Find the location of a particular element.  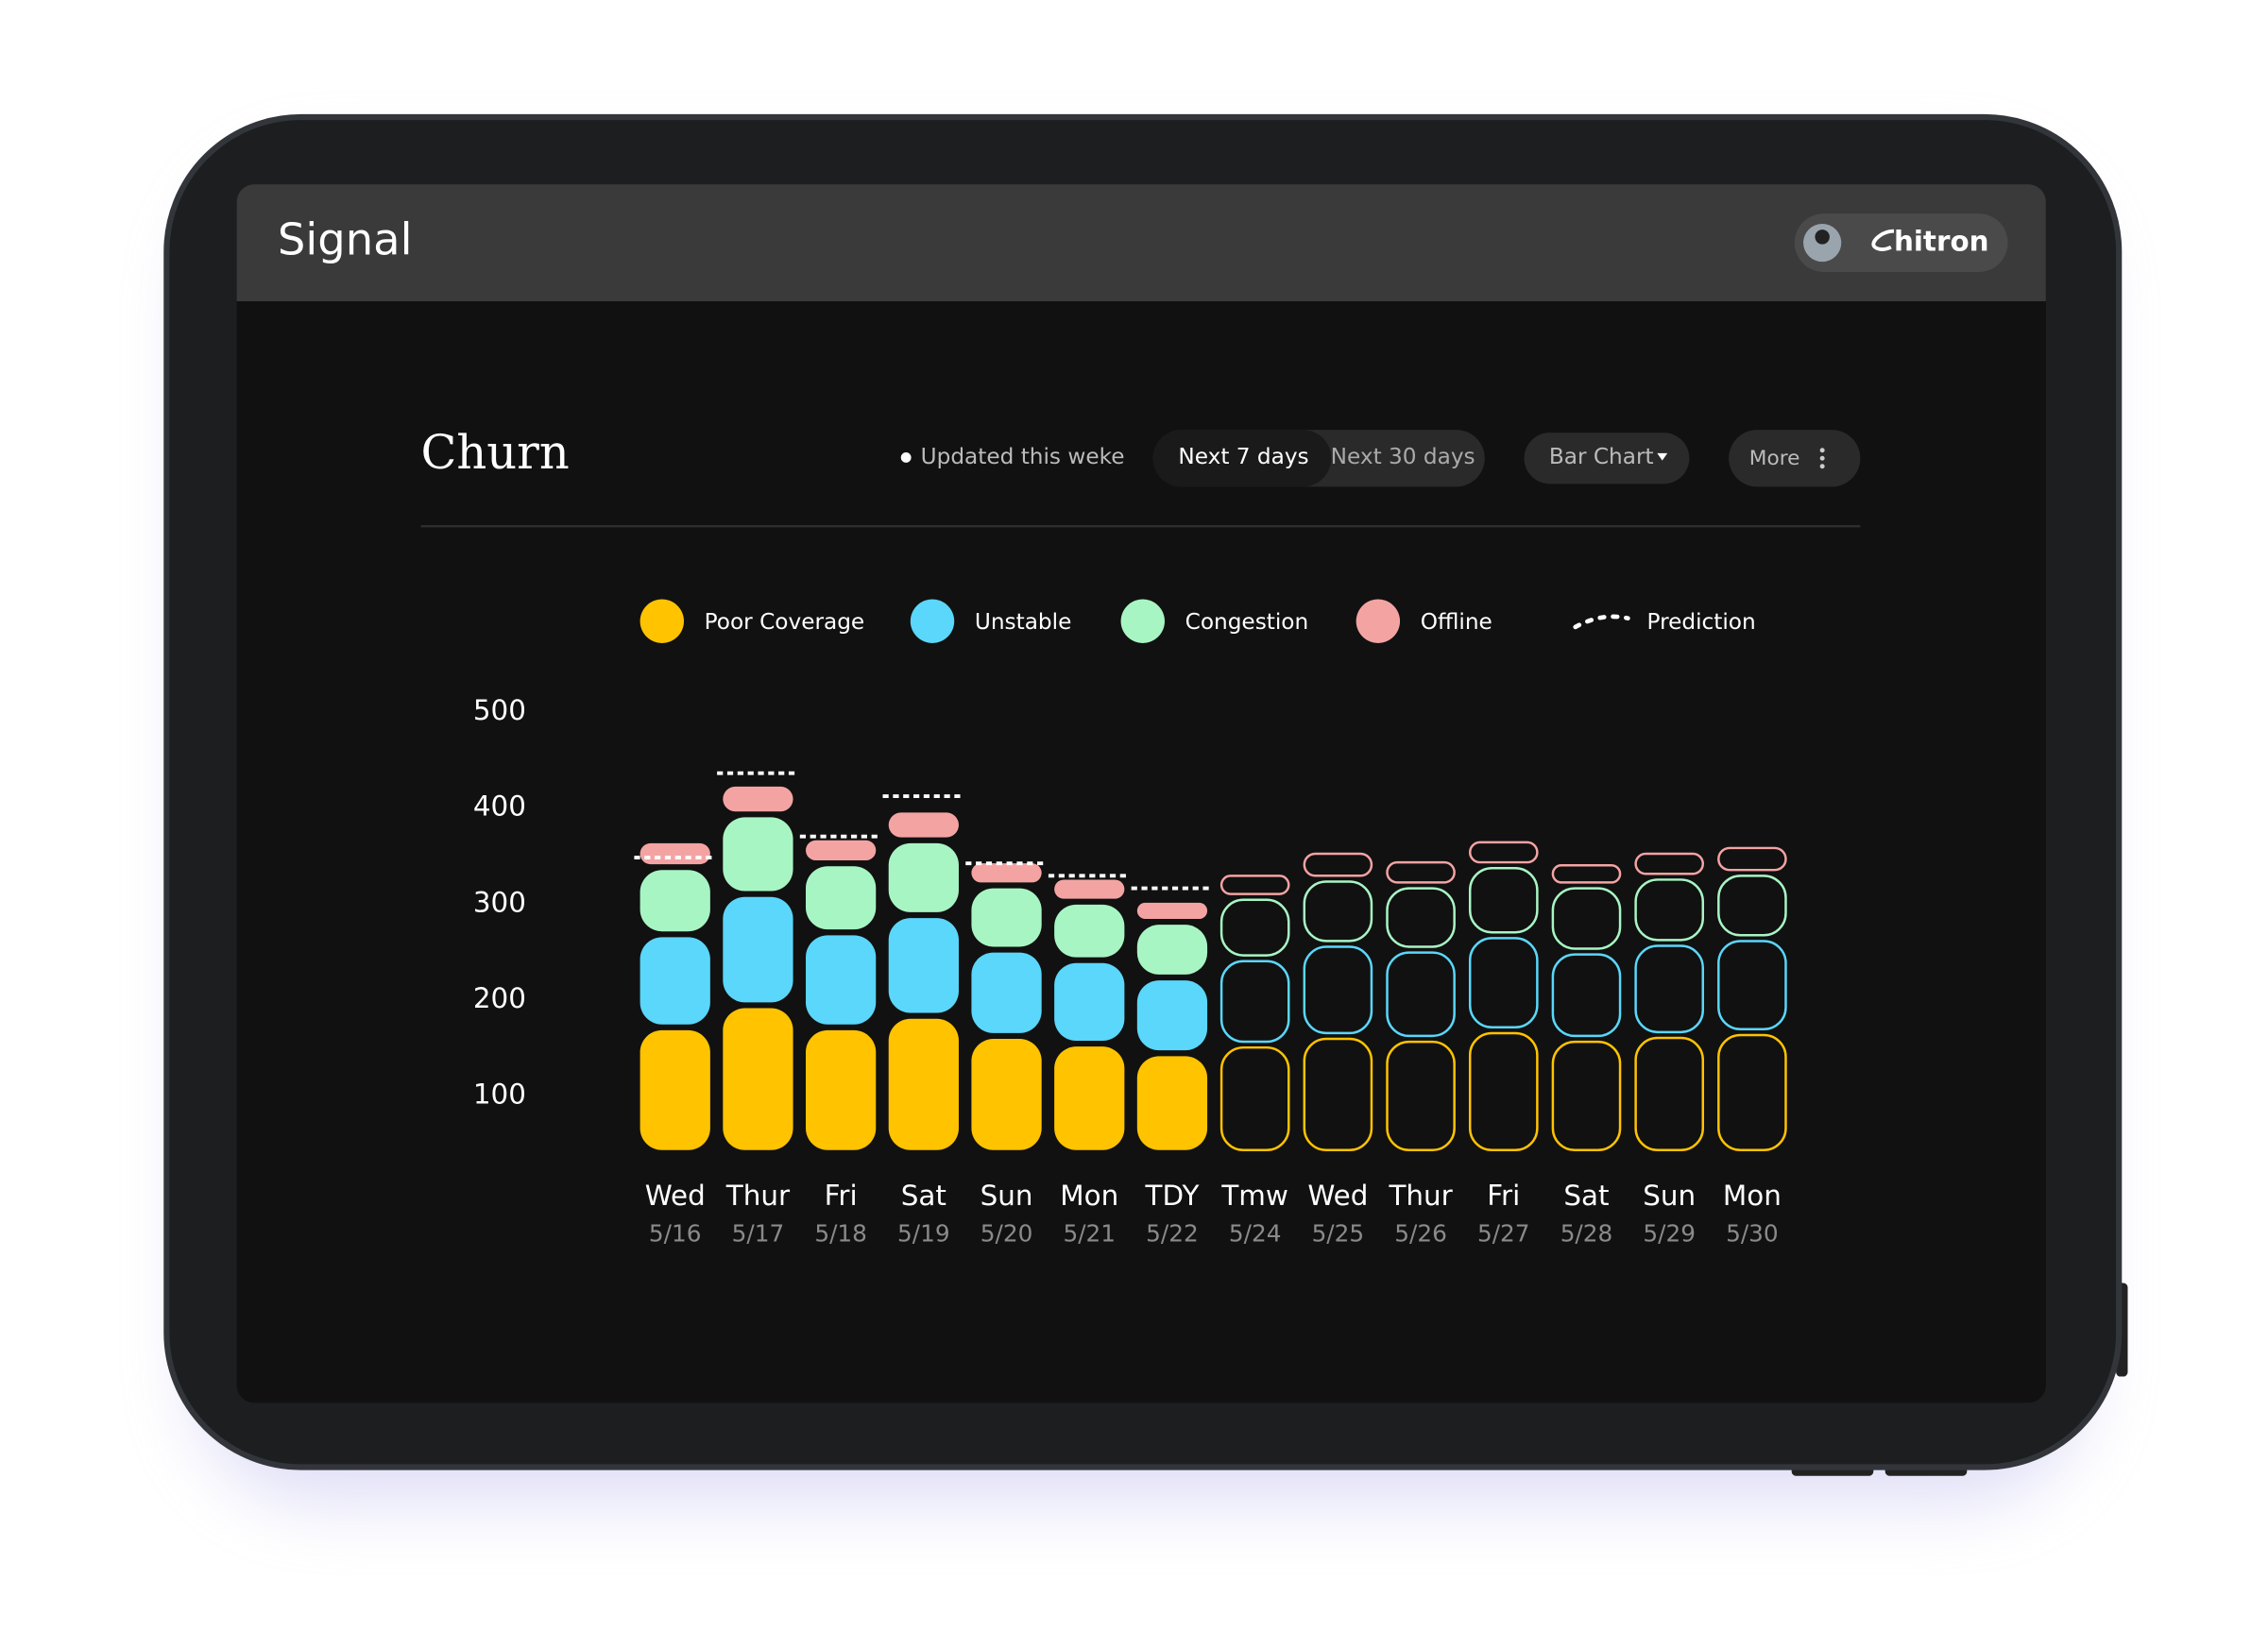

brand-name: hitron is located at coordinates (1941, 242).